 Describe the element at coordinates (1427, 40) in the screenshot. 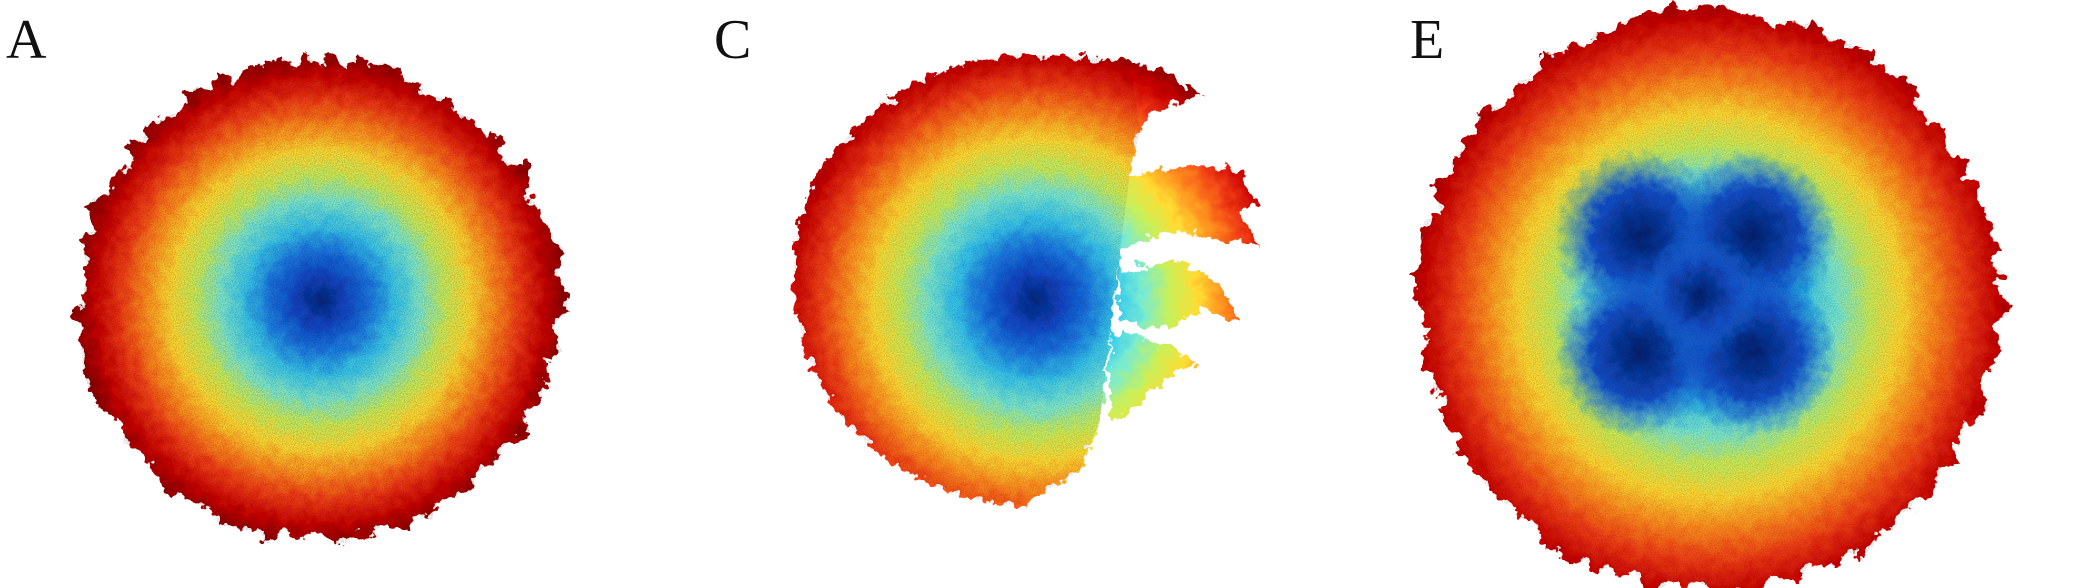

I see `panel-label-e: E` at that location.